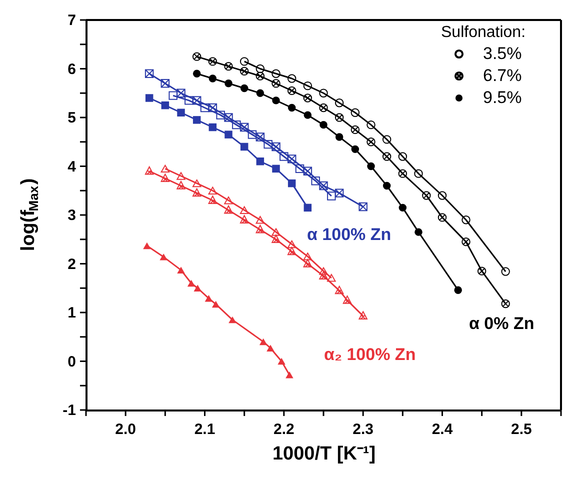  I want to click on y-tick-label: 2, so click(72, 264).